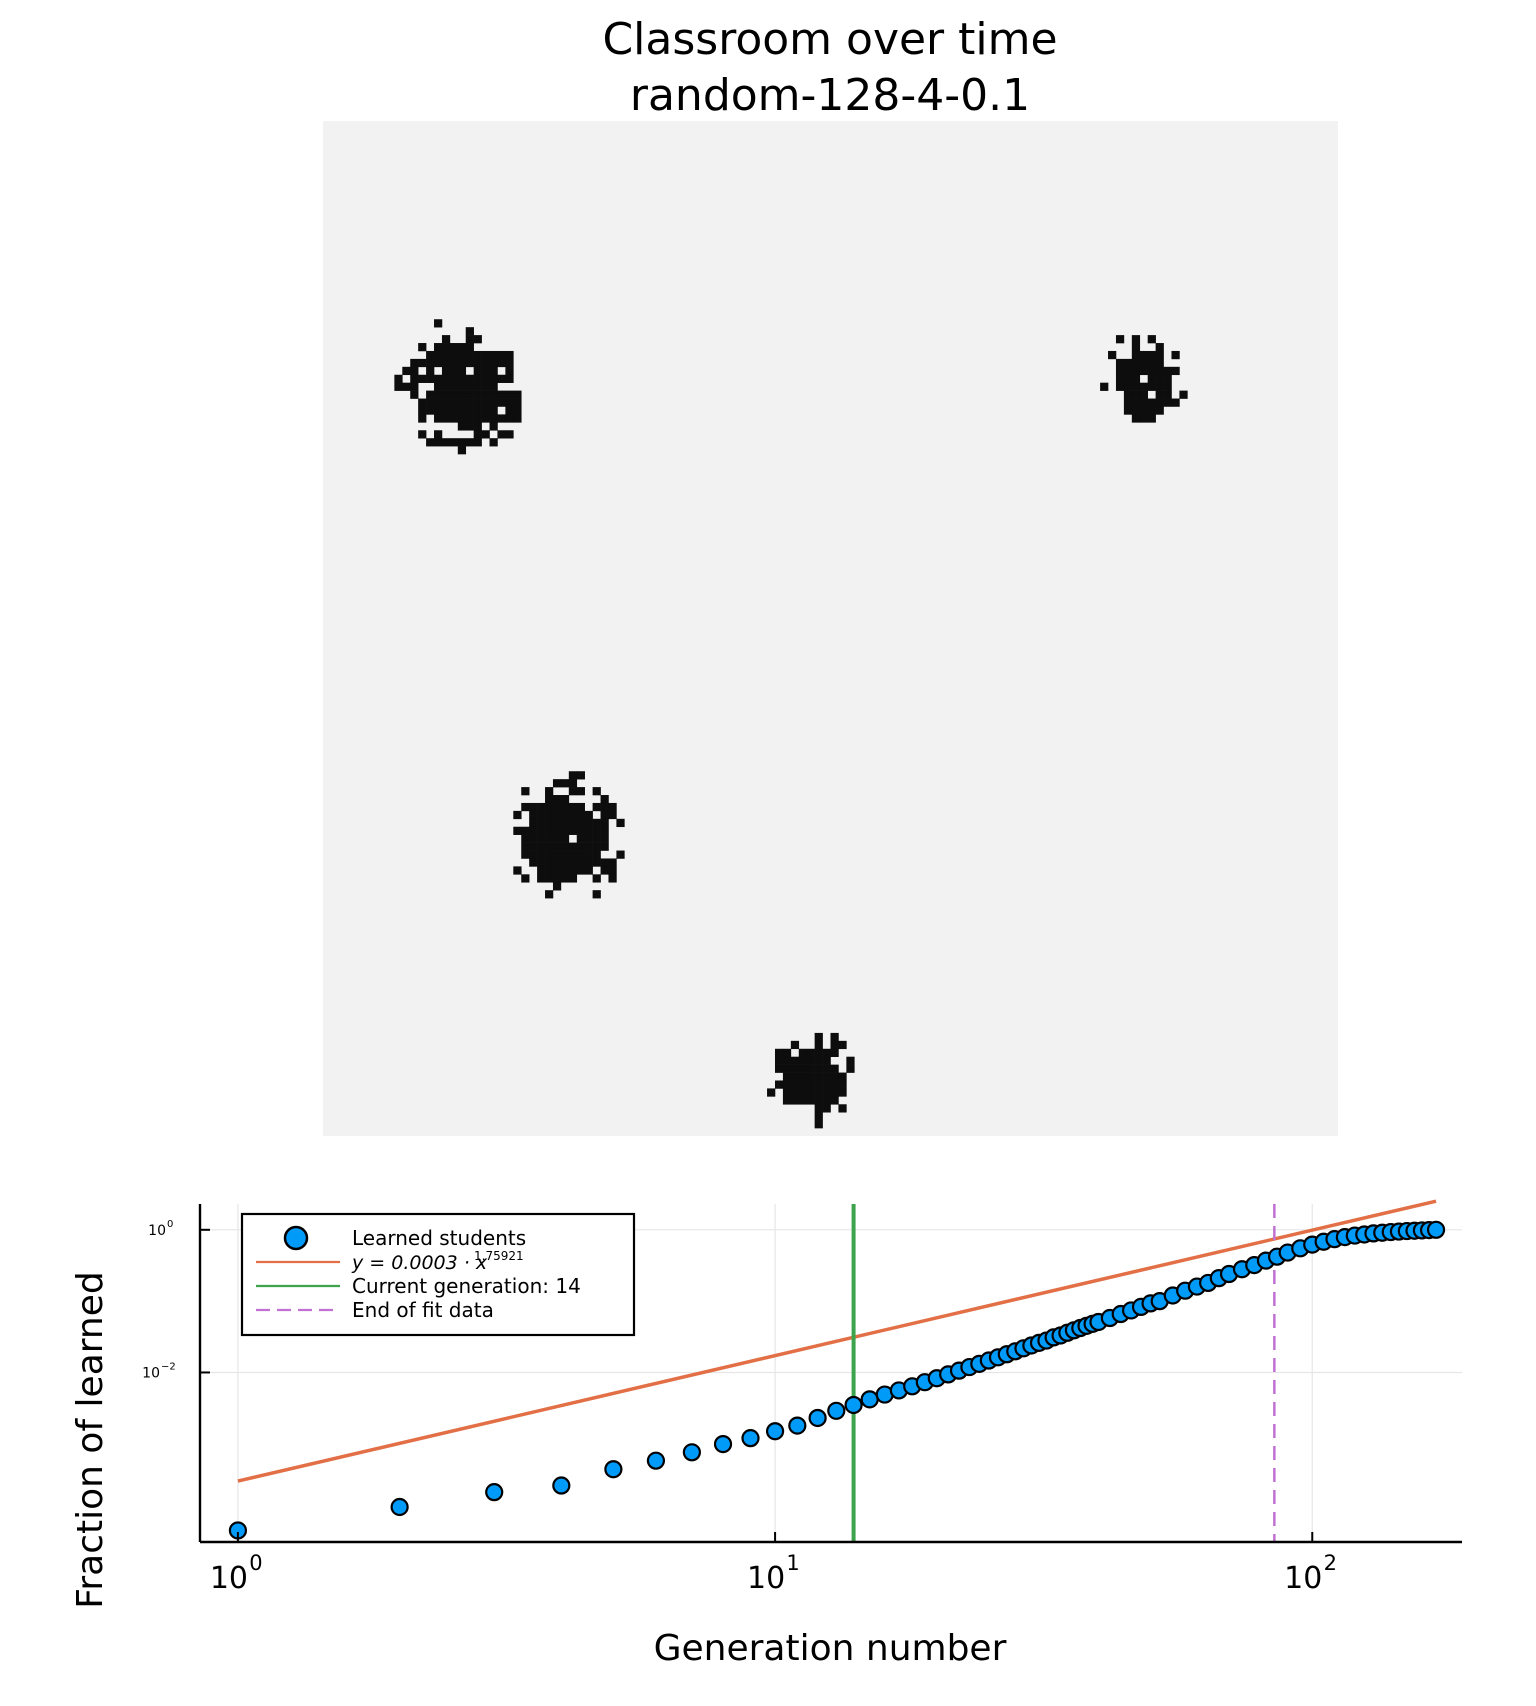 The height and width of the screenshot is (1706, 1536). Describe the element at coordinates (1330, 1563) in the screenshot. I see `x-tick-exponent: 2` at that location.